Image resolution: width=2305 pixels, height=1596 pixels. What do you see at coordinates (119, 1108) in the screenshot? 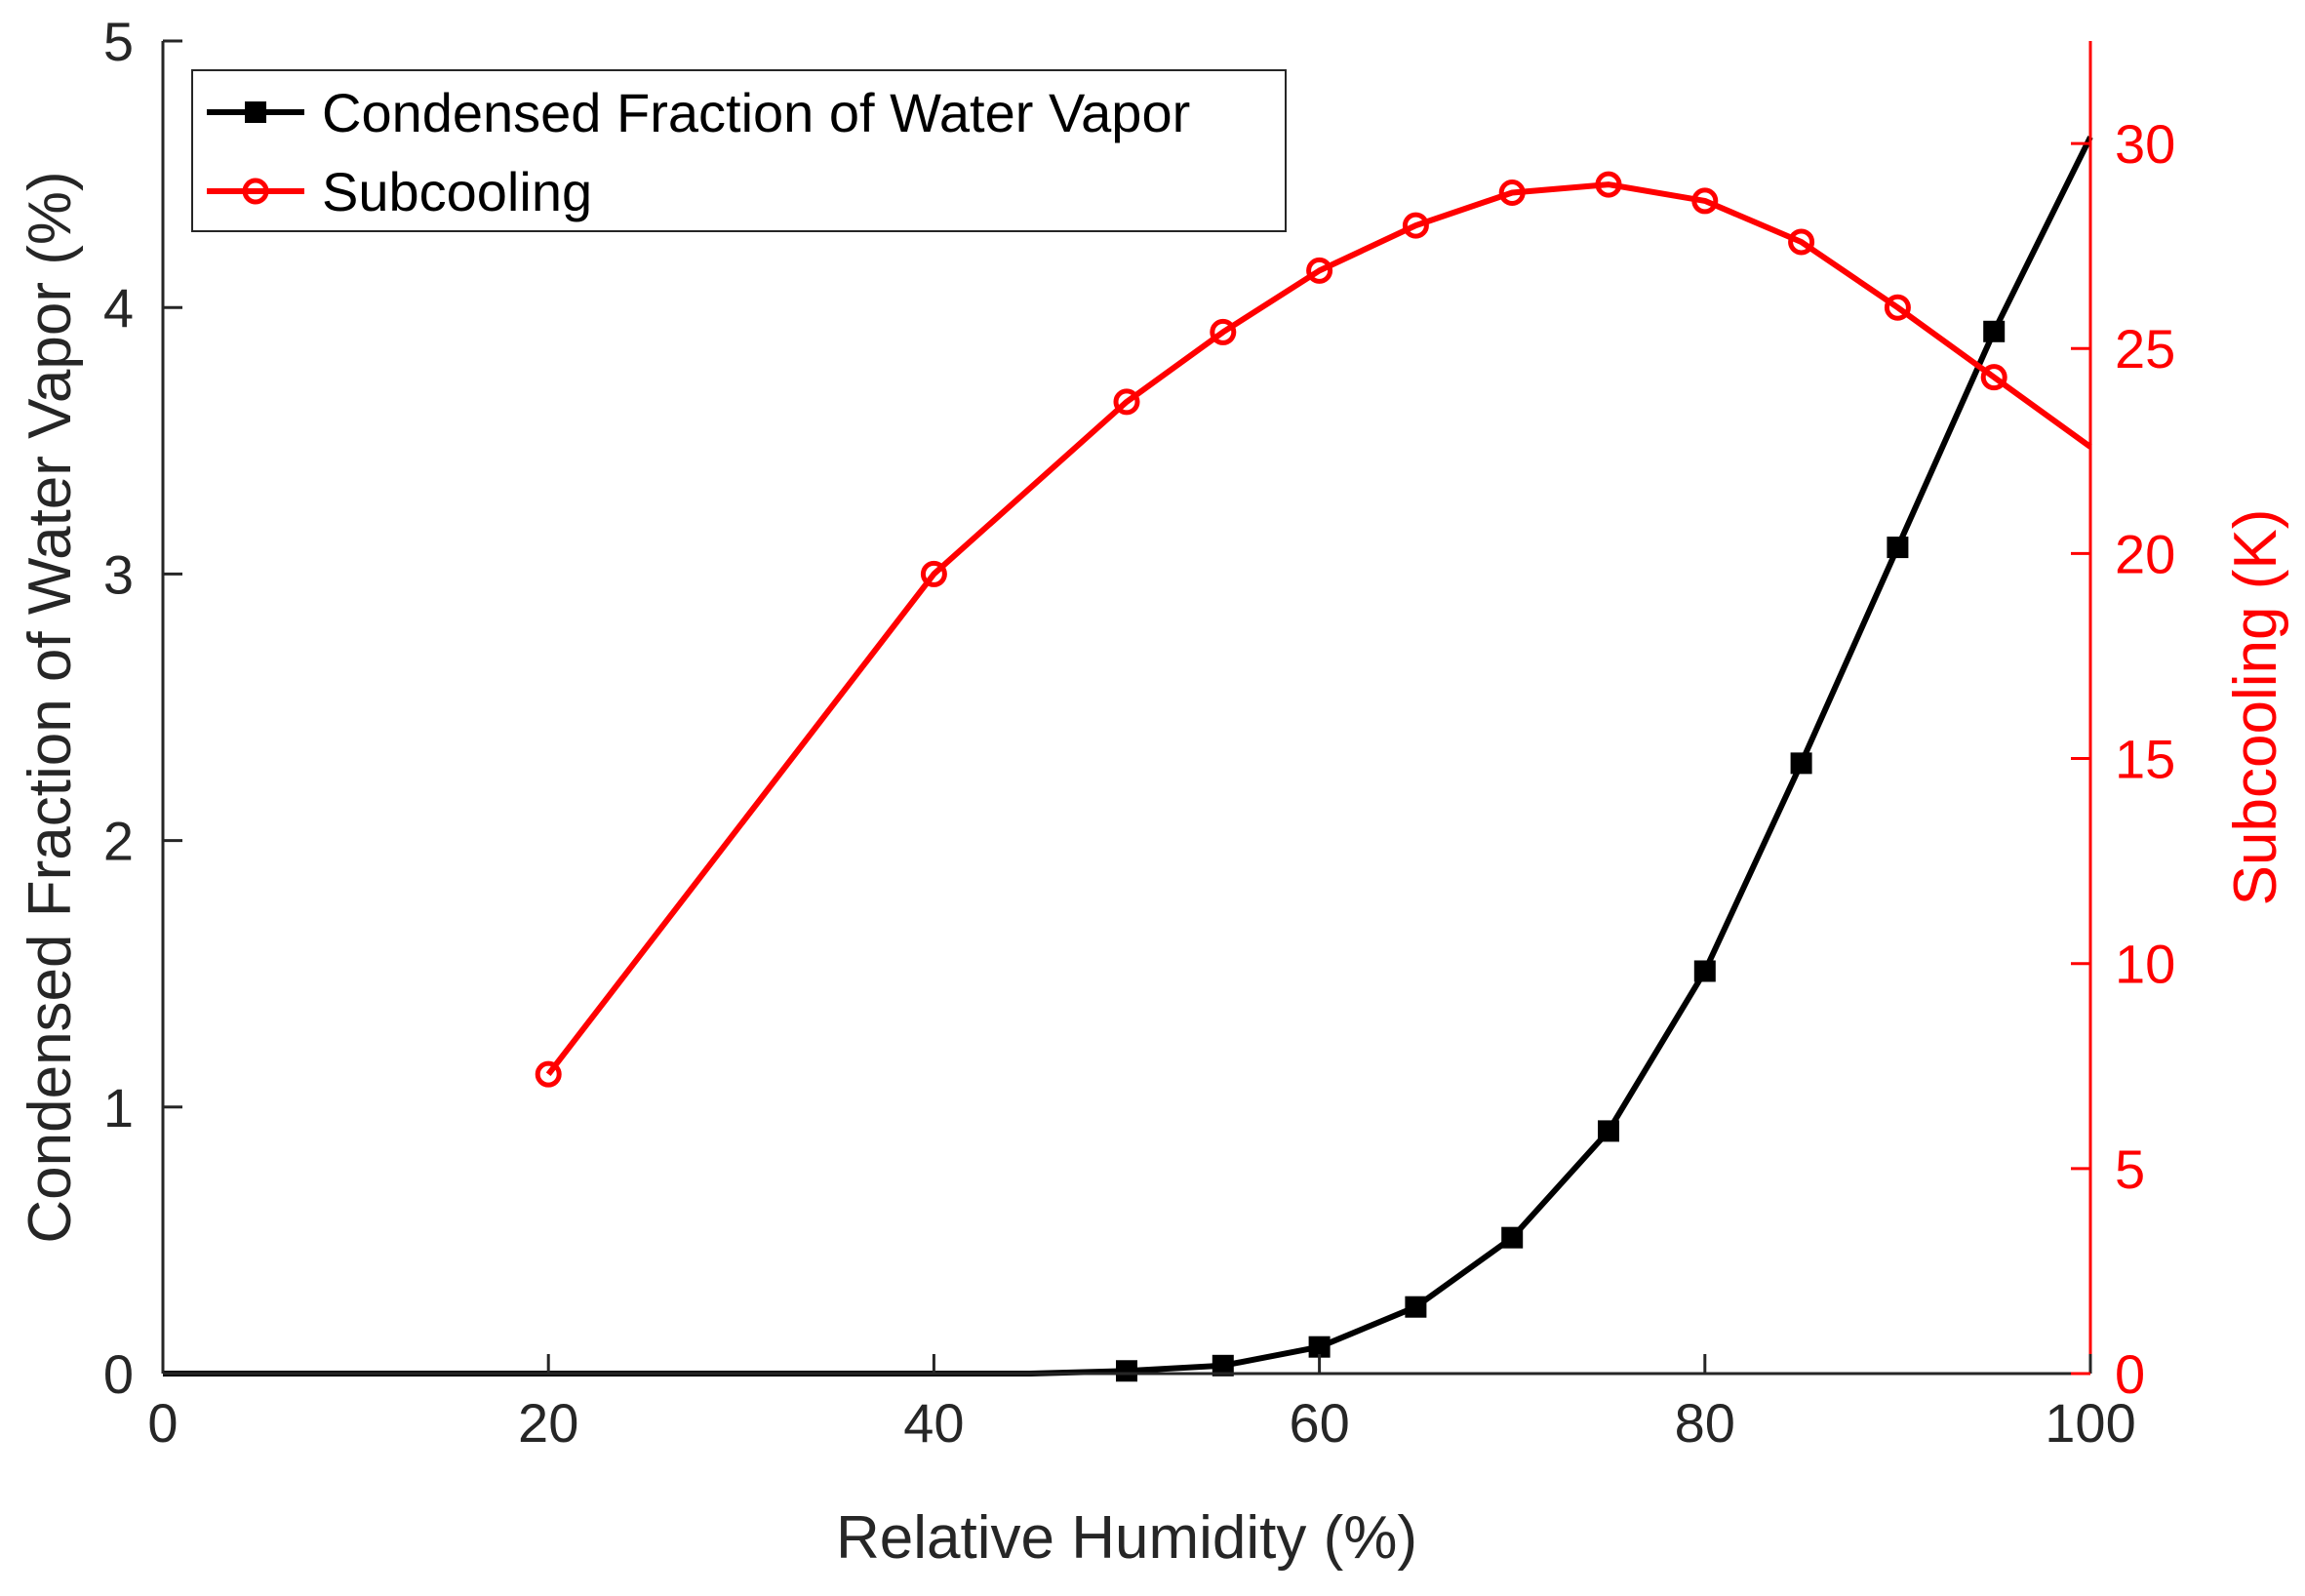
I see `left-y-tick-label: 1` at bounding box center [119, 1108].